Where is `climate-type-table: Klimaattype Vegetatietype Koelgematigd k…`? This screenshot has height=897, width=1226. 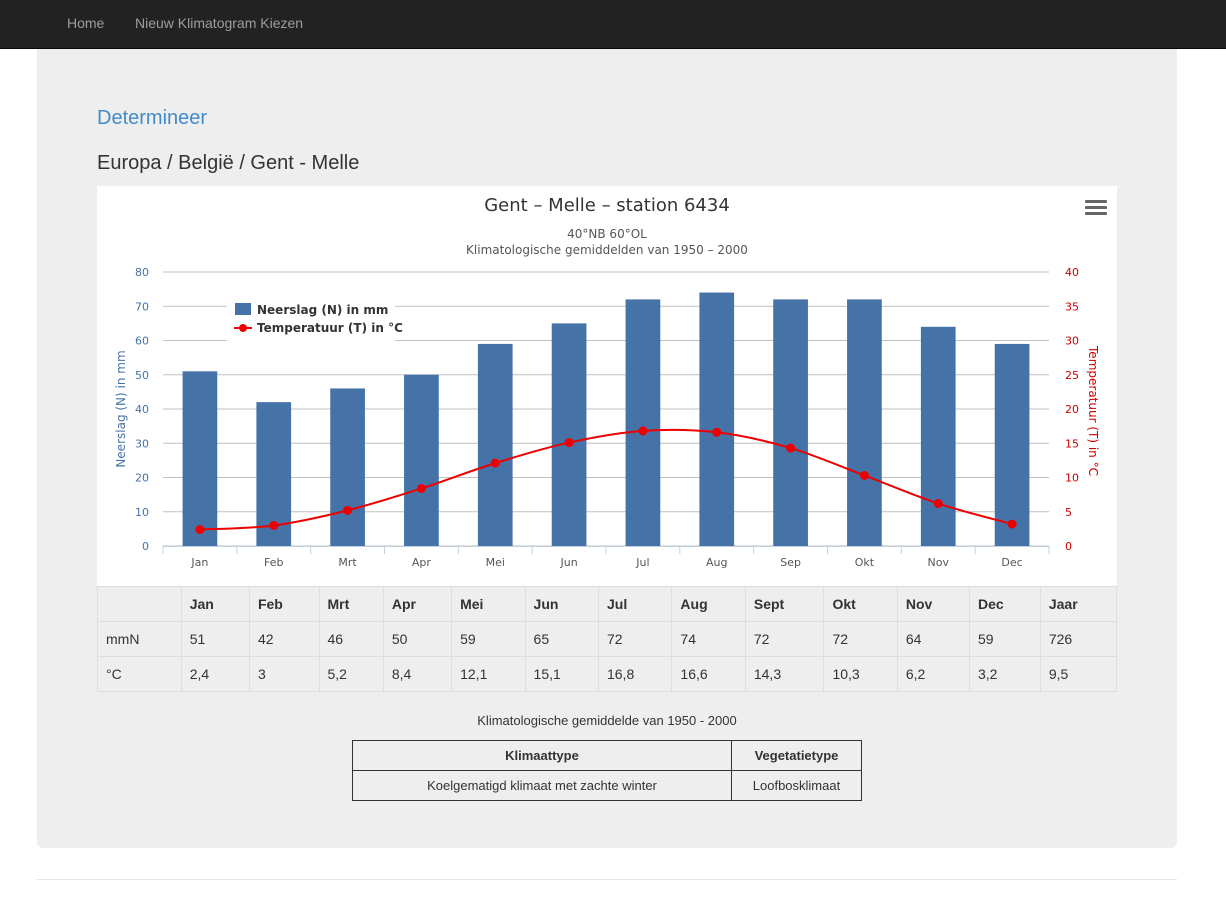
climate-type-table: Klimaattype Vegetatietype Koelgematigd k… is located at coordinates (607, 770).